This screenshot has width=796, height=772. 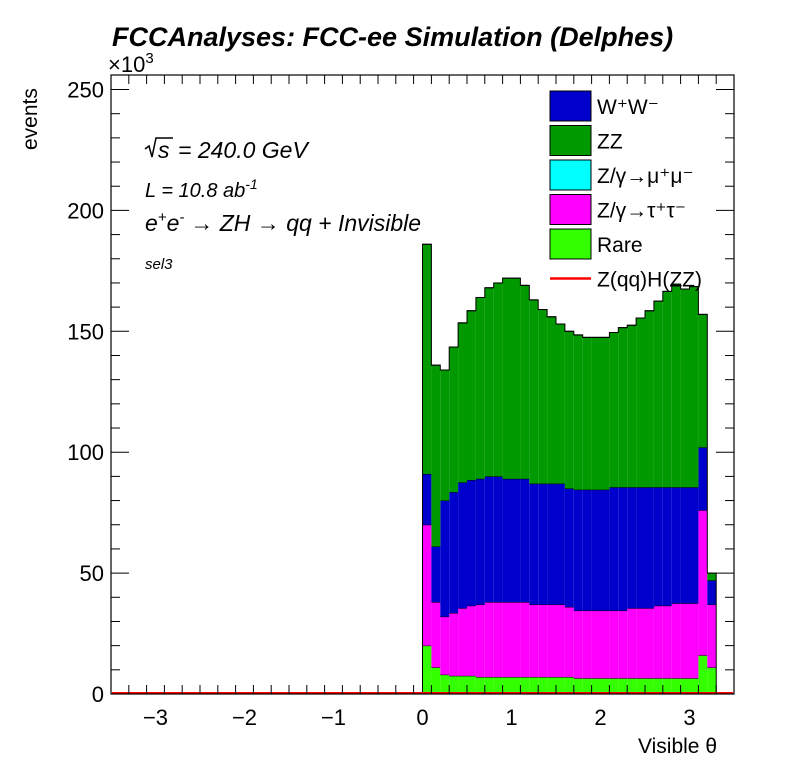 I want to click on x-tick-label: 0, so click(x=422, y=717).